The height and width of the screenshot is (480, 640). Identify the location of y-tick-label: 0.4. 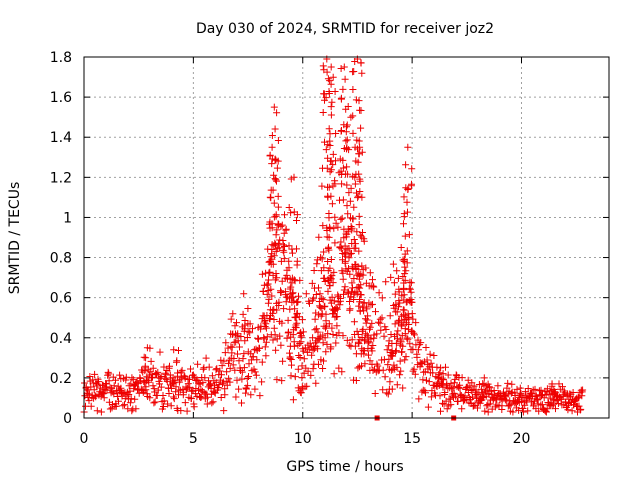
(61, 339).